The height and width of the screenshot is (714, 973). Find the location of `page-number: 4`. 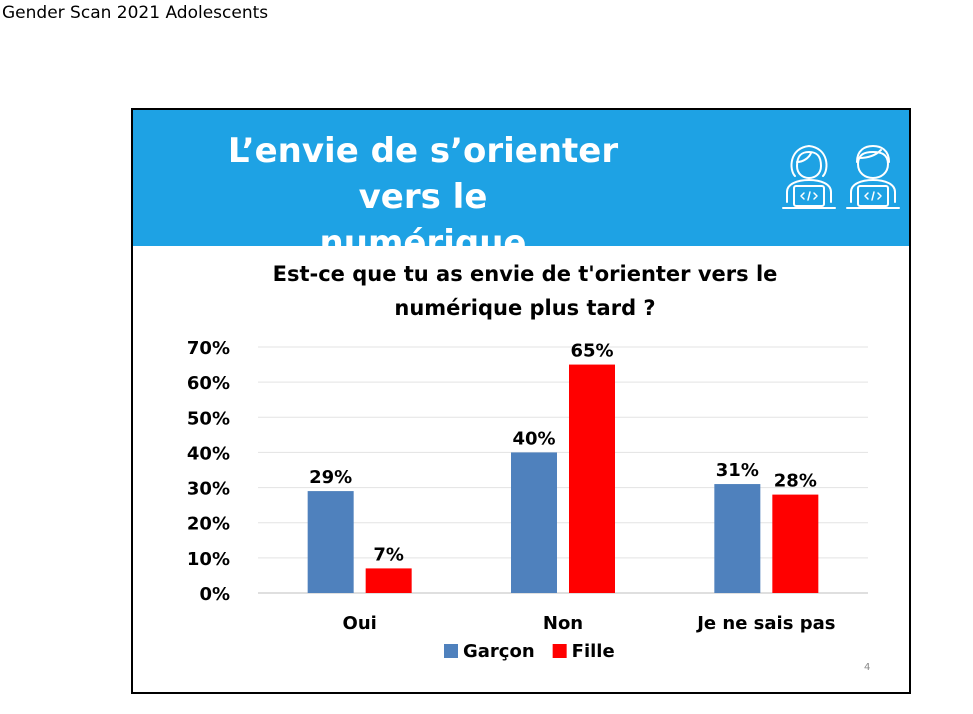

page-number: 4 is located at coordinates (867, 667).